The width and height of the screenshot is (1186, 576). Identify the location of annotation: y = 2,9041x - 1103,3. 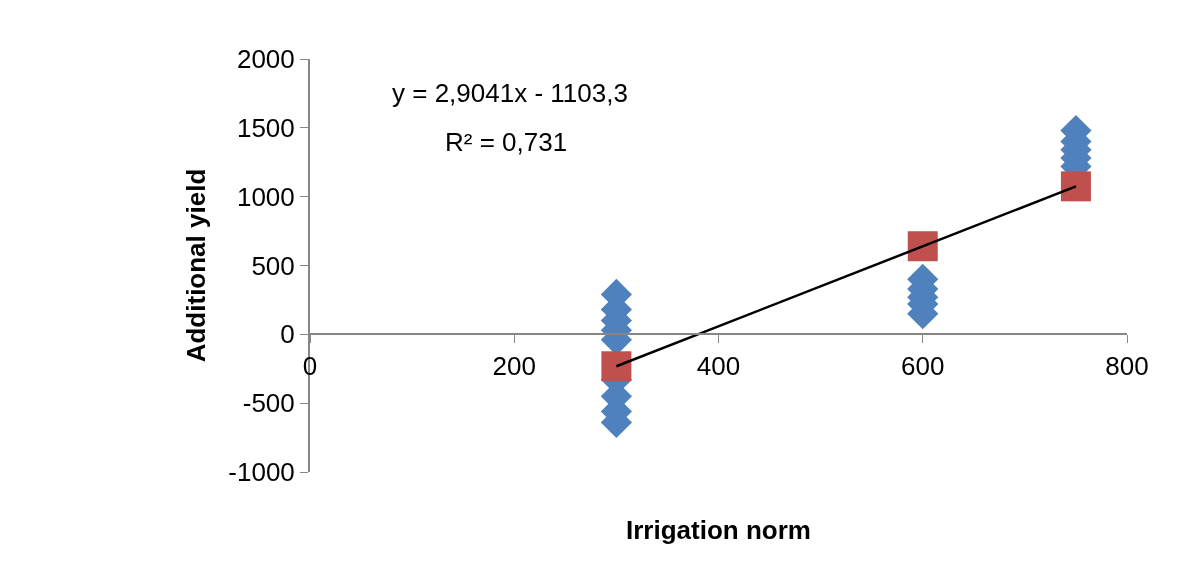
(510, 93).